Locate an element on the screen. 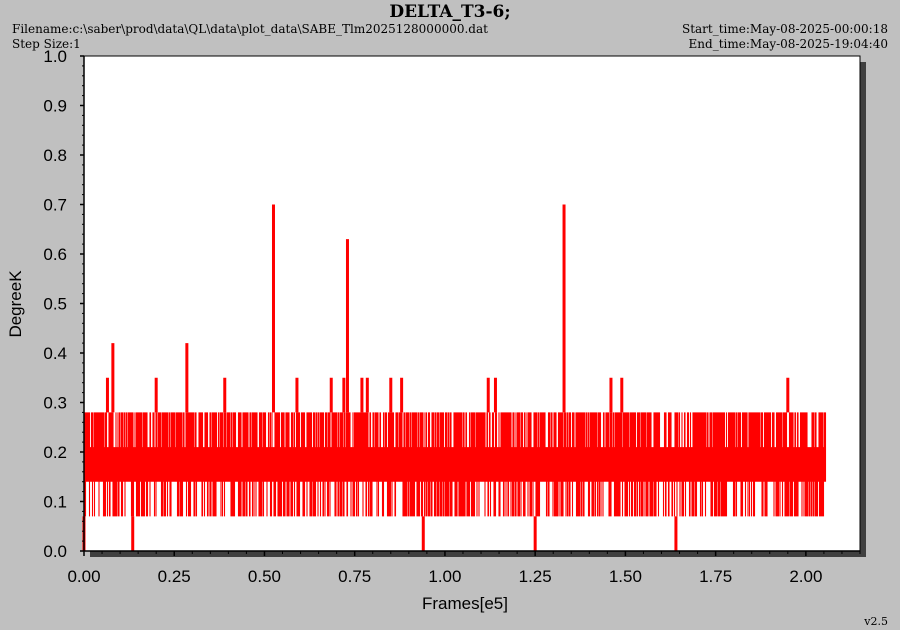 The width and height of the screenshot is (900, 630). y-tick-label-1: 0.1 is located at coordinates (55, 502).